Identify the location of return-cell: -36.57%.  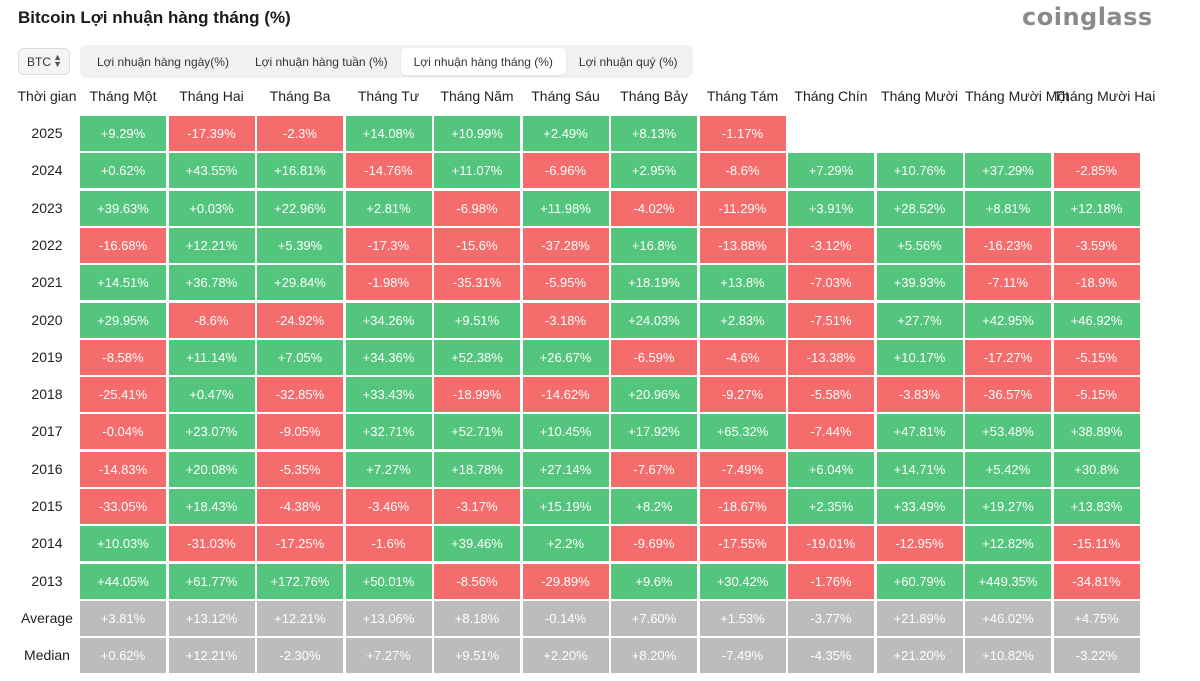
(1008, 395).